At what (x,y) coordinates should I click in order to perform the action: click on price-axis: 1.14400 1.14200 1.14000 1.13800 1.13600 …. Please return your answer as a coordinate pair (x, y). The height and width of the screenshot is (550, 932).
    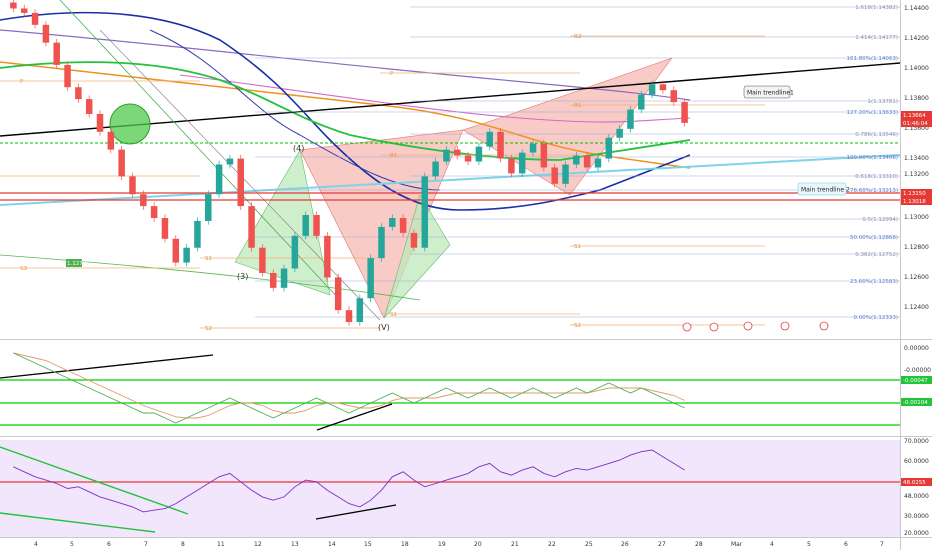
    Looking at the image, I should click on (916, 158).